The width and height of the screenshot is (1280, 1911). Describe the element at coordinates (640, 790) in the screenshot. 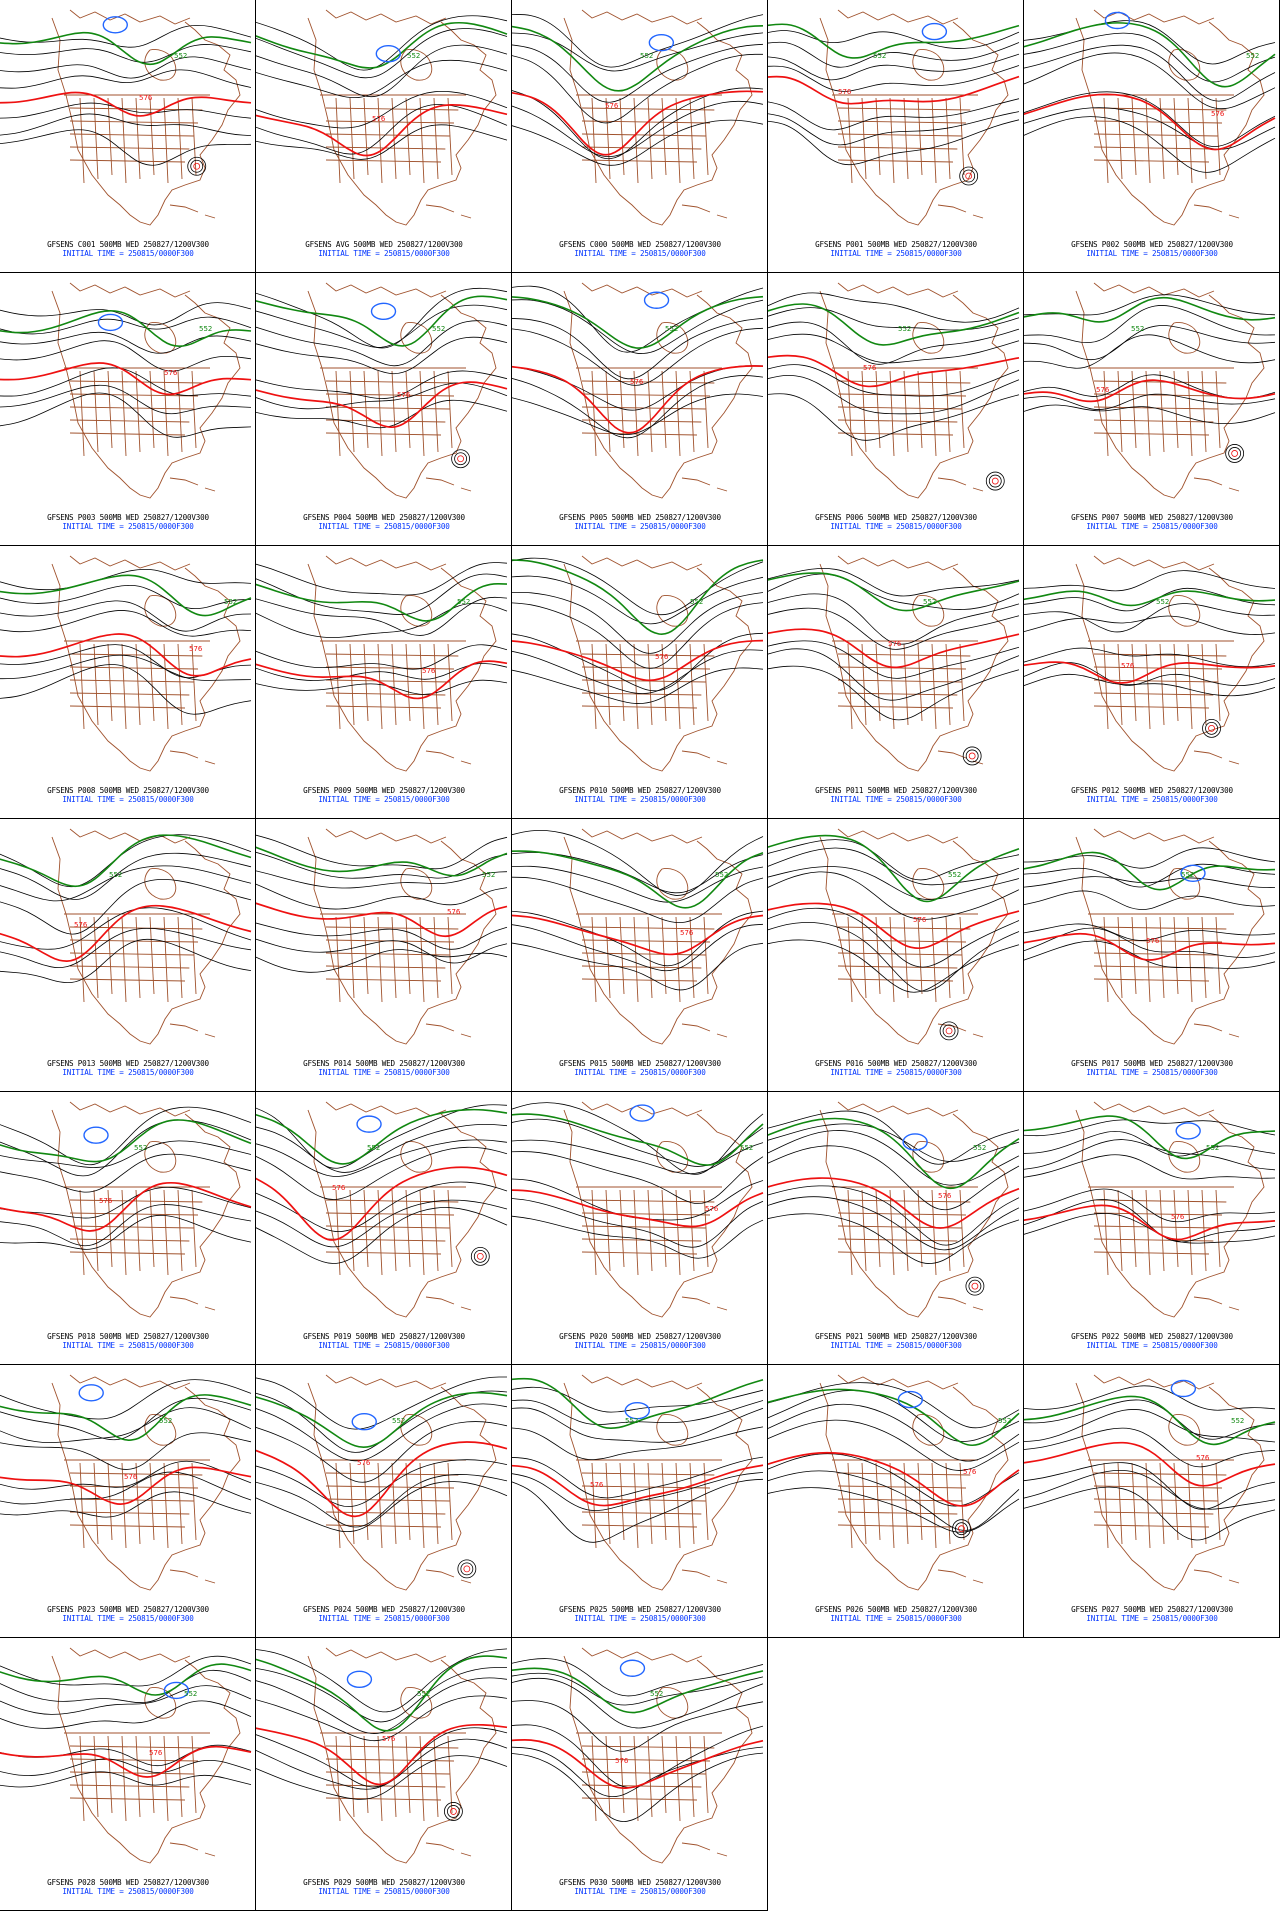

I see `panel-title: GFSENS P010 500MB WED 250827/1200V300` at that location.